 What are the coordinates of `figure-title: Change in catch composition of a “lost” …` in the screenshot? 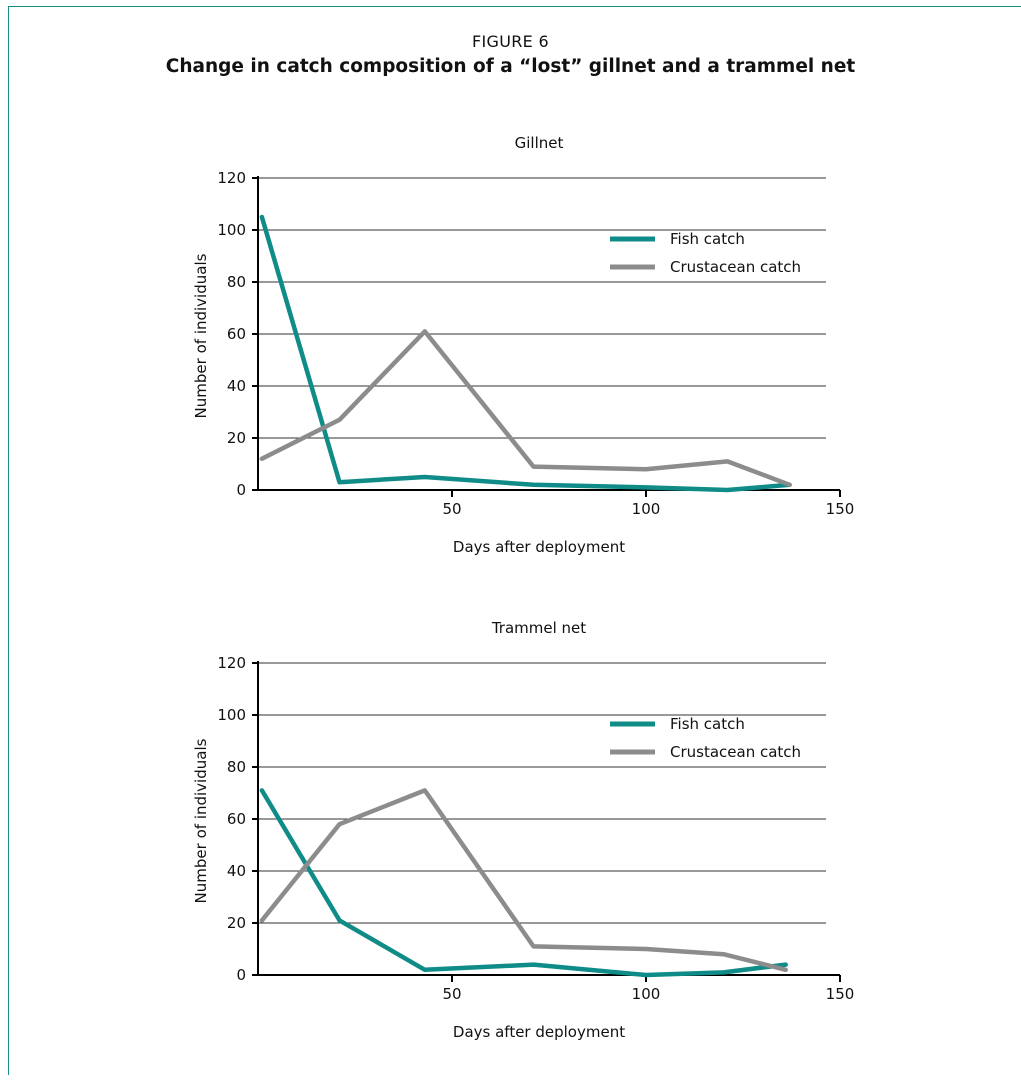 It's located at (510, 66).